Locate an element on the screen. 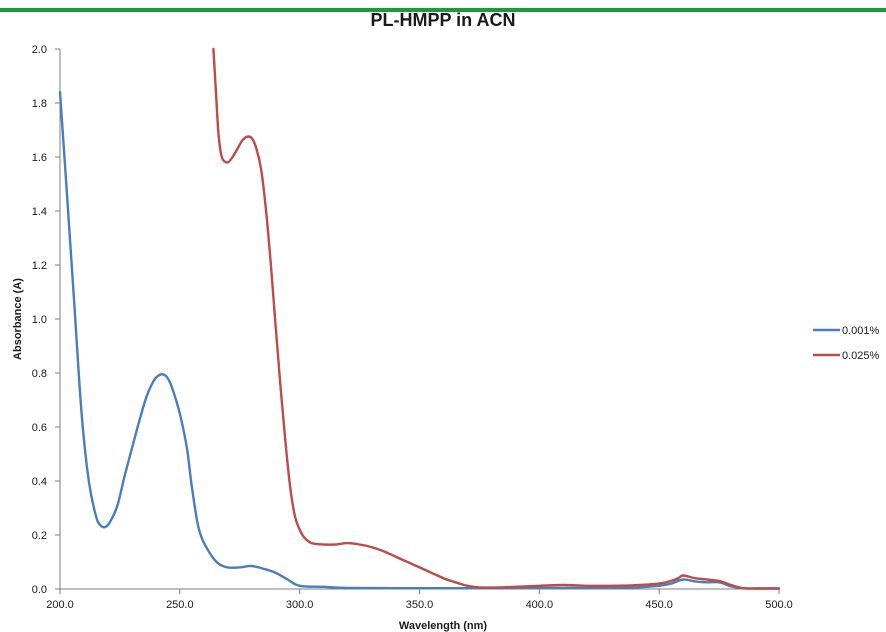  y-tick-label: 0.4 is located at coordinates (39, 482).